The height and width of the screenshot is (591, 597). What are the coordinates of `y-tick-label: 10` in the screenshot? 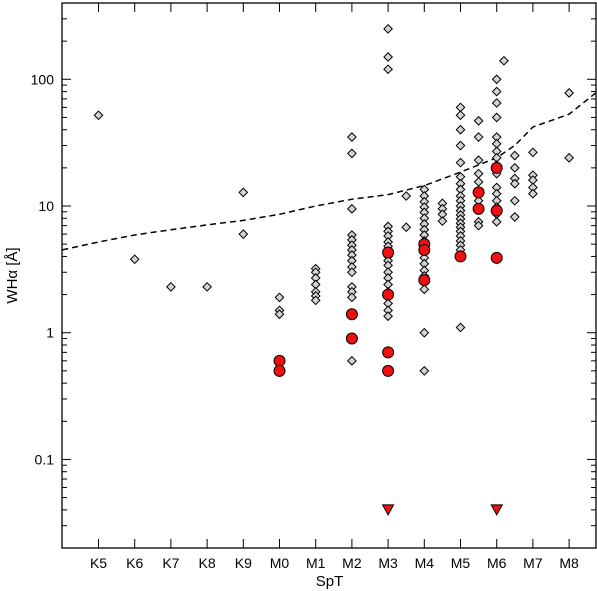 It's located at (46, 206).